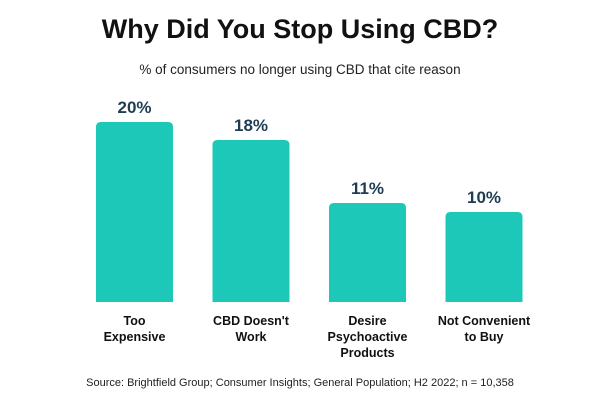 The image size is (600, 400). I want to click on category-label: Products, so click(367, 353).